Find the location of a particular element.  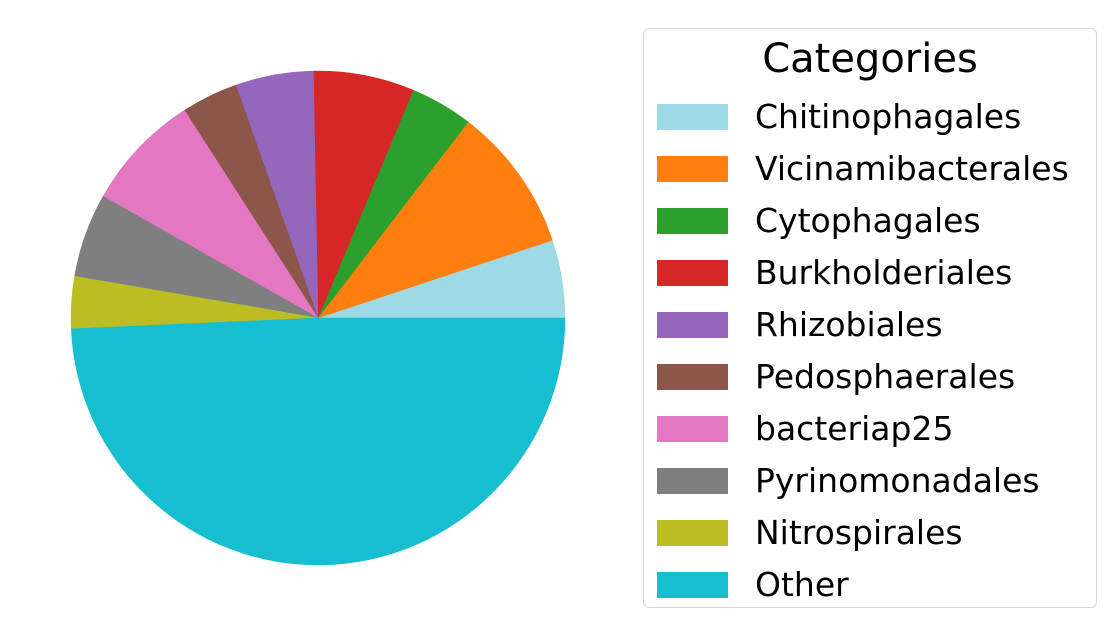

legend-entry: Vicinamibacterales is located at coordinates (876, 169).